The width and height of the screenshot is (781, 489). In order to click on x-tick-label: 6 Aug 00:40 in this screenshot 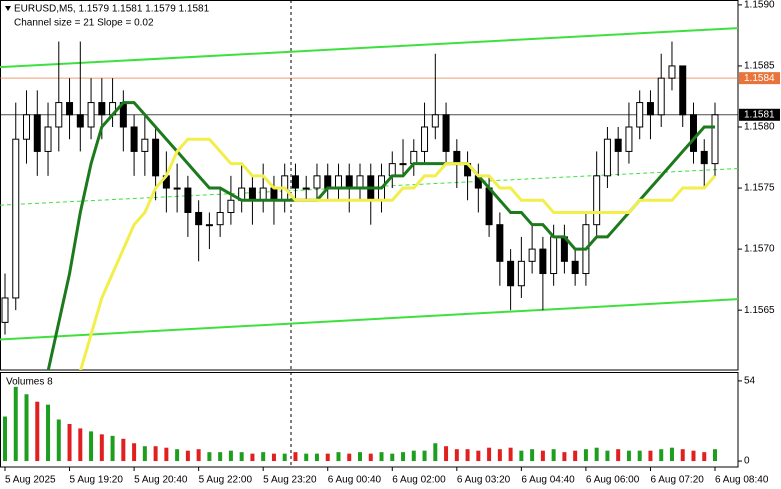, I will do `click(355, 480)`.